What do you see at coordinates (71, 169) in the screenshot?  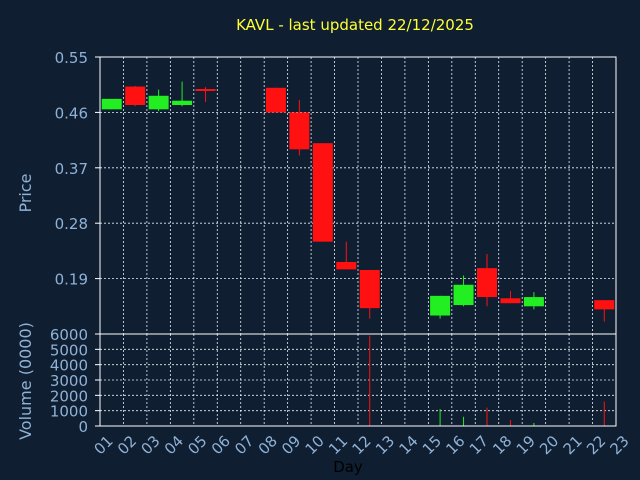 I see `price-y-tick-label: 0.37` at bounding box center [71, 169].